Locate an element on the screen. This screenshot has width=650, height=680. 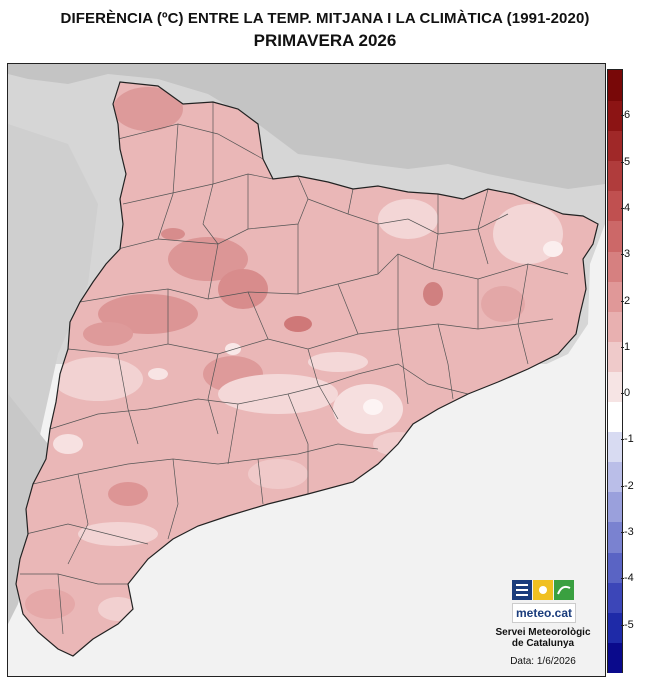
legend-tick-label: -2 is located at coordinates (629, 485).